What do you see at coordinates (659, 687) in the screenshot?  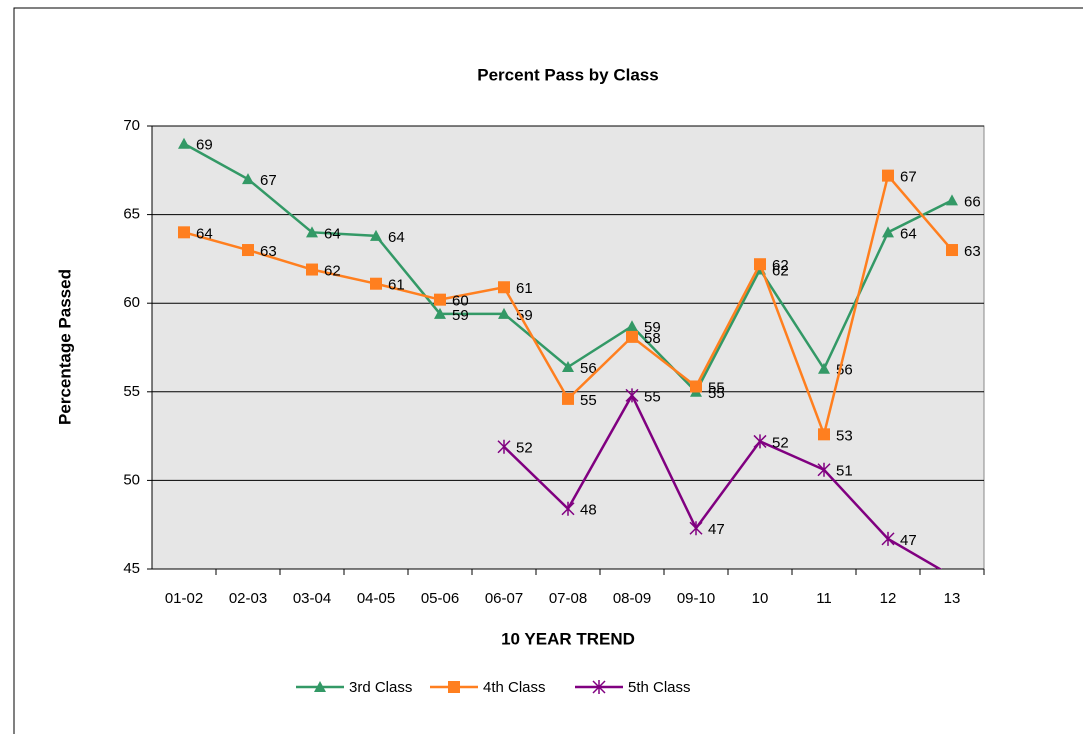 I see `legend-label: 5th Class` at bounding box center [659, 687].